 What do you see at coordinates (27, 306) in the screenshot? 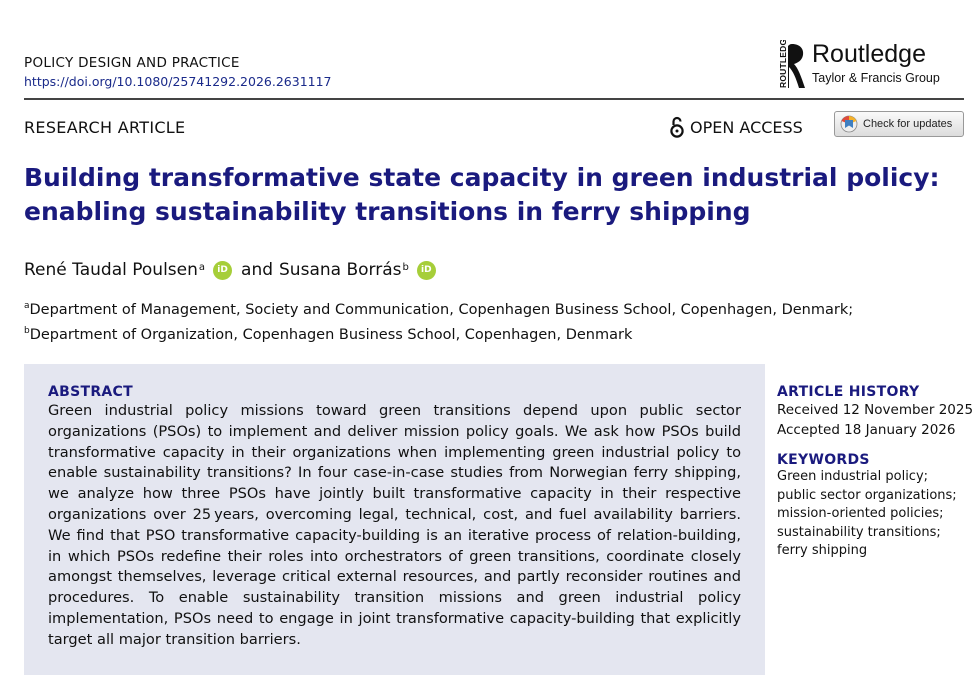
I see `affiliation-mark: a` at bounding box center [27, 306].